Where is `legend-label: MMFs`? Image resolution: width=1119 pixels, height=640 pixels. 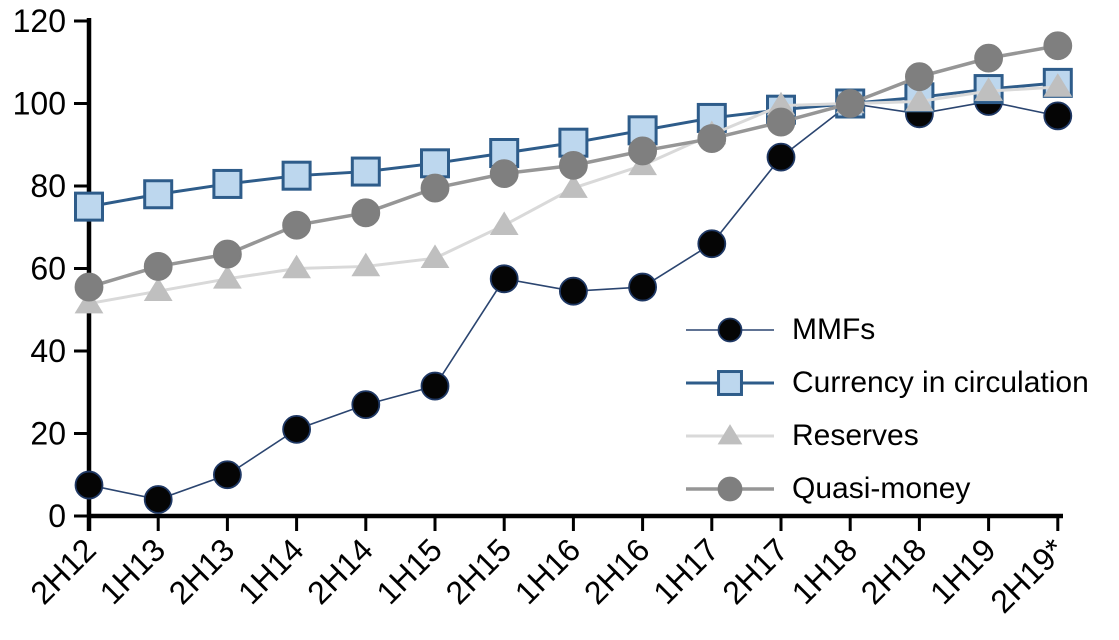
legend-label: MMFs is located at coordinates (834, 329).